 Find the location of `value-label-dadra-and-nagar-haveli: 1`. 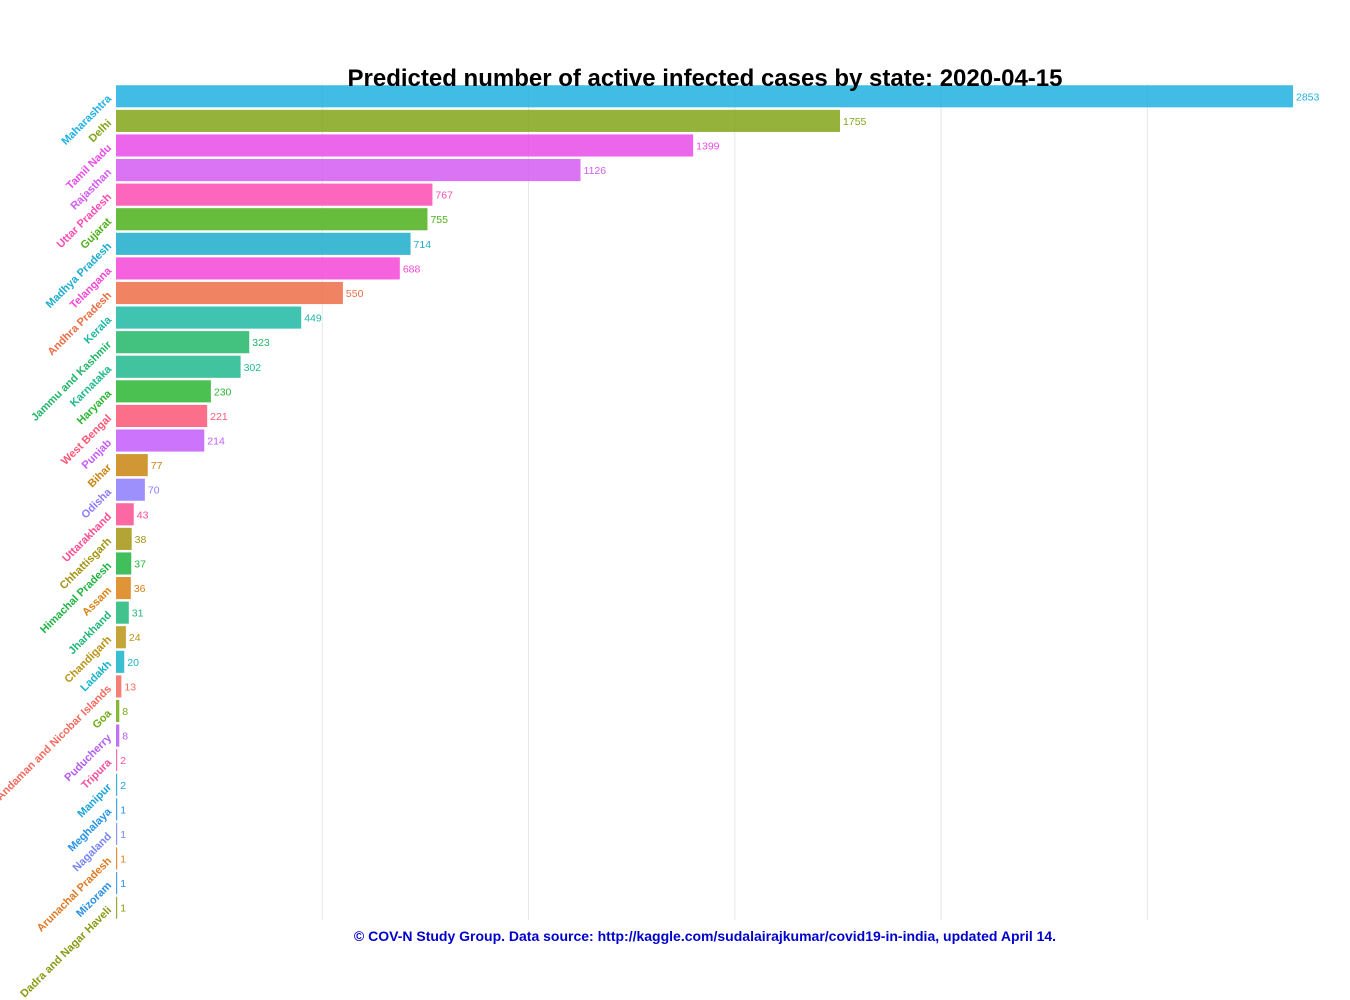

value-label-dadra-and-nagar-haveli: 1 is located at coordinates (123, 909).